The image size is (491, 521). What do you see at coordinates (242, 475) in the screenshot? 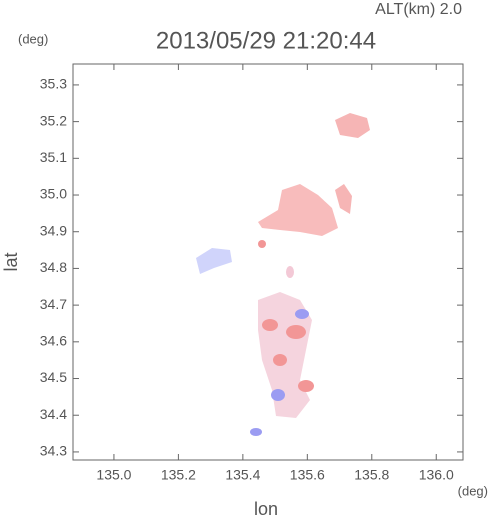
I see `x-tick-label: 135.4` at bounding box center [242, 475].